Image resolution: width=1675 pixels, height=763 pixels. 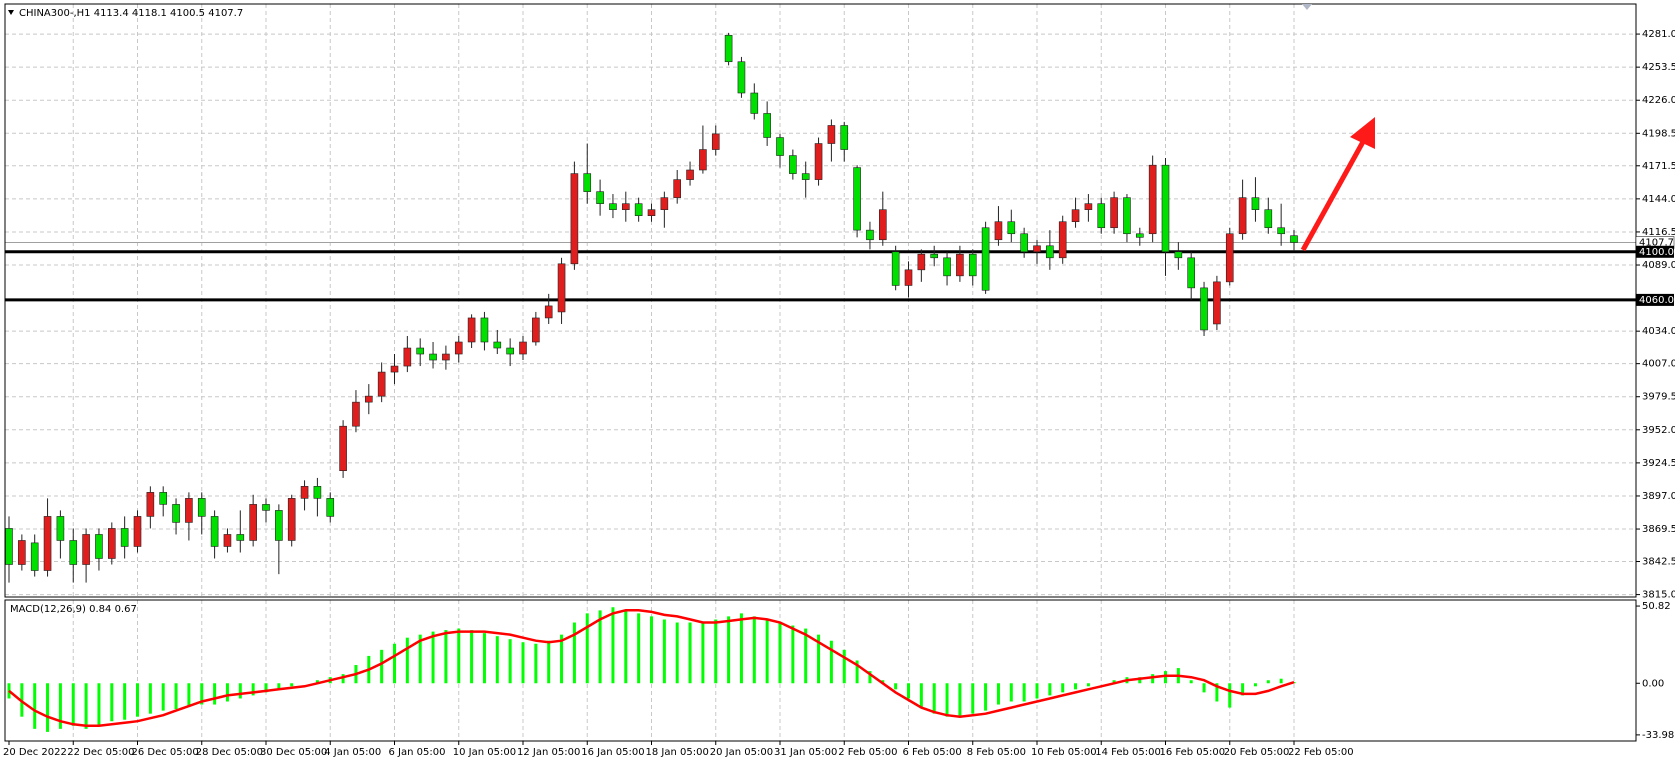 What do you see at coordinates (131, 13) in the screenshot?
I see `chart-title: CHINA300-,H1 4113.4 4118.1 4100.5 4107.7` at bounding box center [131, 13].